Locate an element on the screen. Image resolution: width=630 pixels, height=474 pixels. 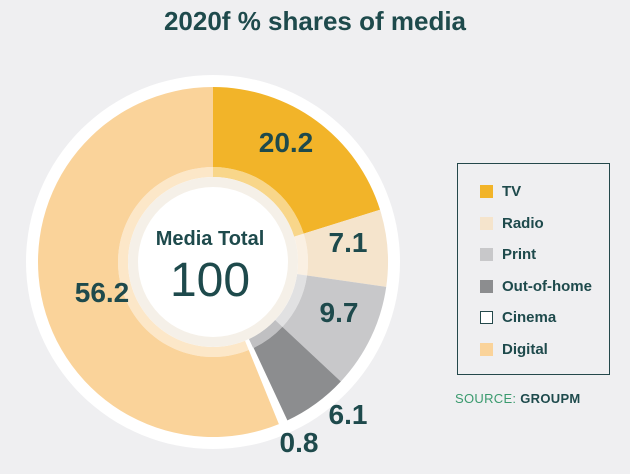
slice-label-digital: 56.2 is located at coordinates (102, 292).